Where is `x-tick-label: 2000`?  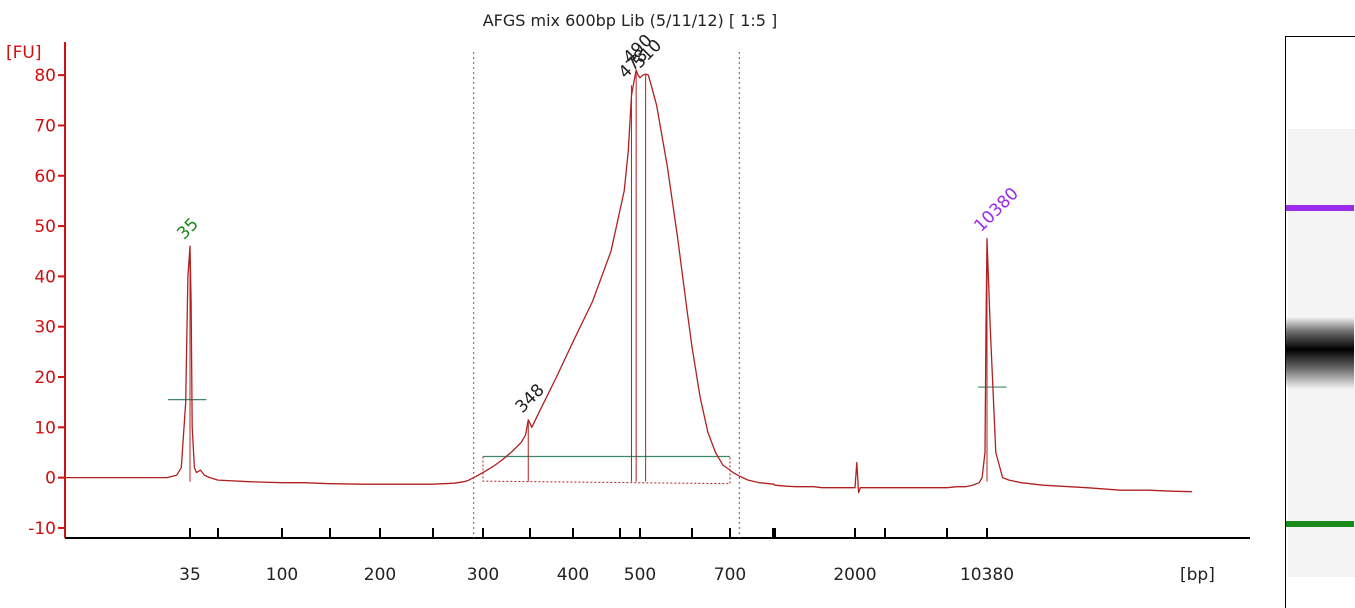
x-tick-label: 2000 is located at coordinates (854, 575).